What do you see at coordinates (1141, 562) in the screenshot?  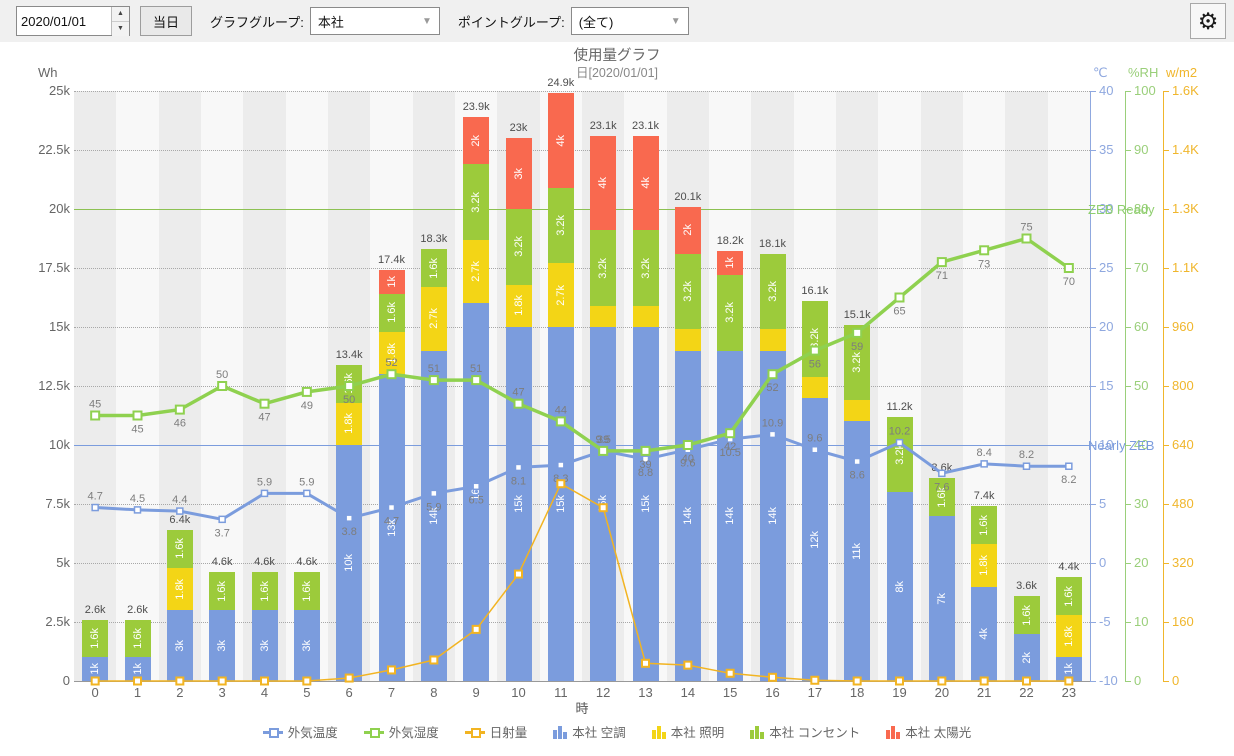 I see `y-right-tick-label: 20` at bounding box center [1141, 562].